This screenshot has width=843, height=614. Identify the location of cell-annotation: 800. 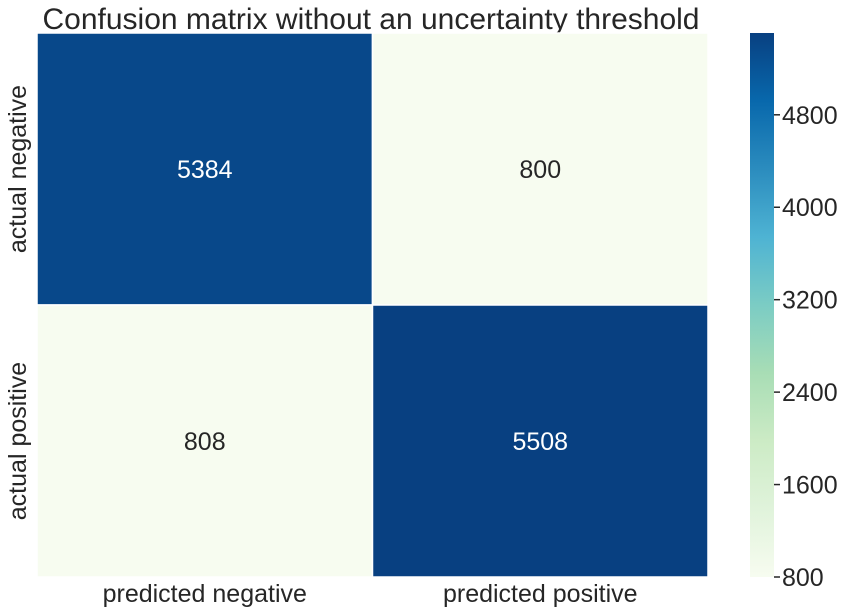
(540, 170).